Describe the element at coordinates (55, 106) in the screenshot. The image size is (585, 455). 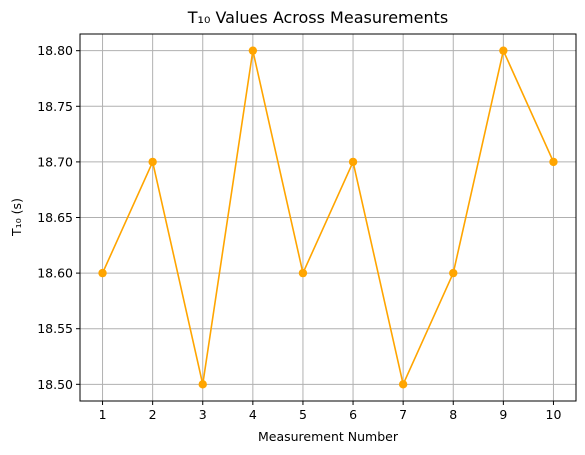
I see `y-tick-label: 18.75` at that location.